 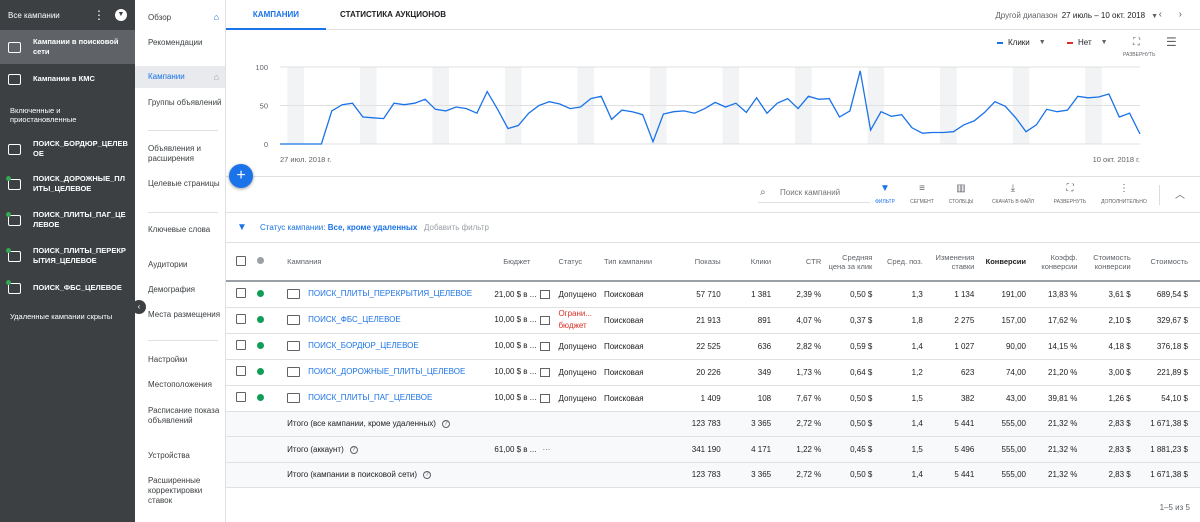 What do you see at coordinates (961, 194) in the screenshot?
I see `columns-button: ▥ Столбцы` at bounding box center [961, 194].